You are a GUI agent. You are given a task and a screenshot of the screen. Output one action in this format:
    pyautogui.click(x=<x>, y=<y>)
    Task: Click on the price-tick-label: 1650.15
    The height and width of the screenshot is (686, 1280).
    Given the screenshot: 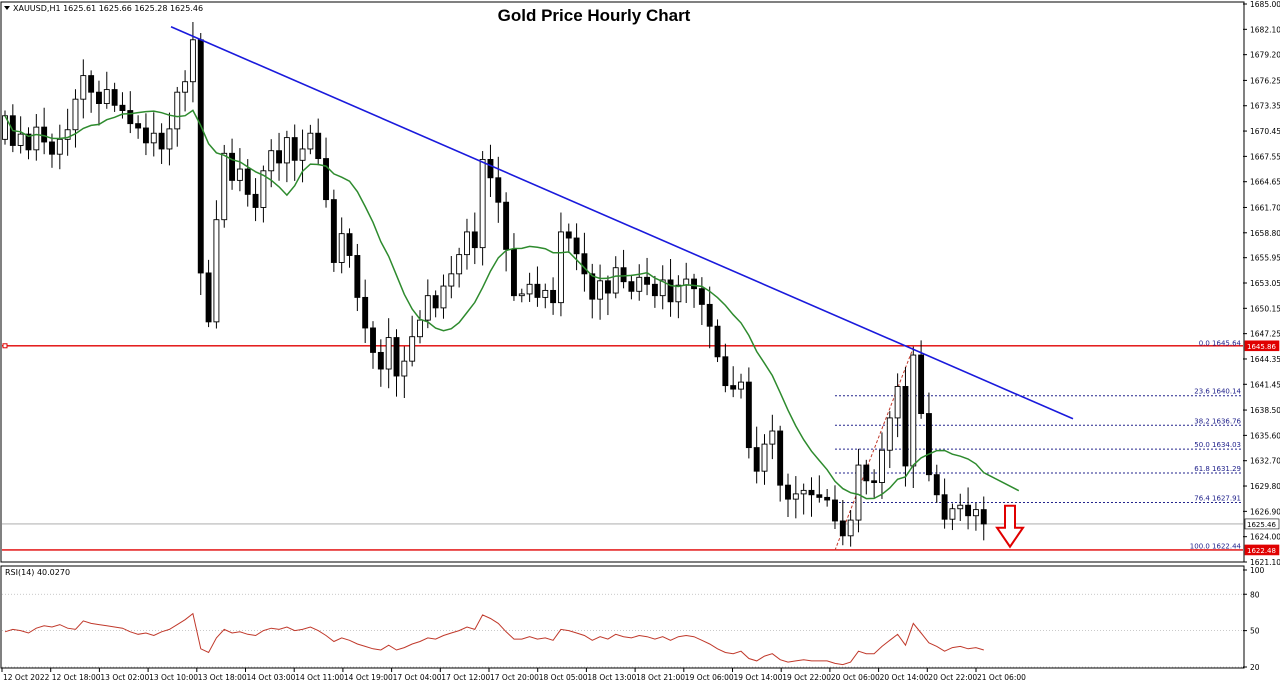 What is the action you would take?
    pyautogui.click(x=1265, y=308)
    